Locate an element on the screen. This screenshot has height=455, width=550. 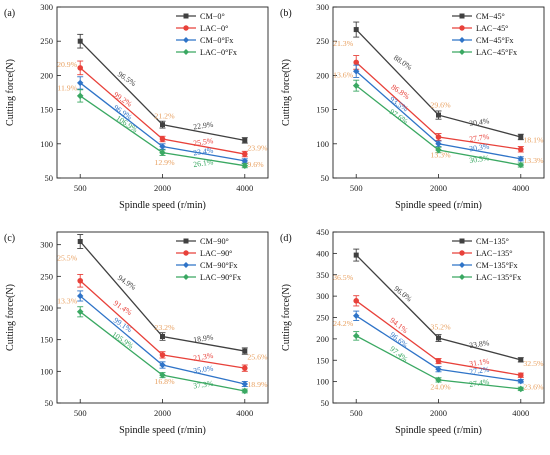
legend-label: CM−135° is located at coordinates (492, 241).